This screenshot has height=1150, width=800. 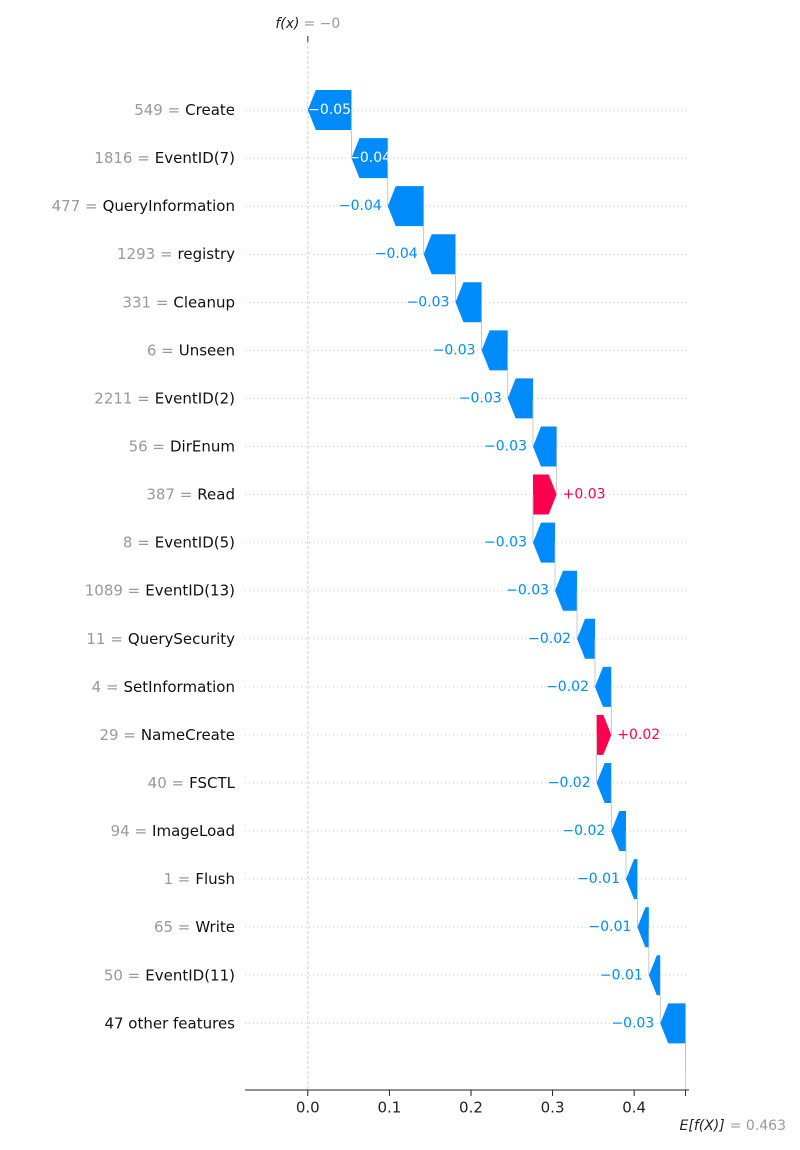 What do you see at coordinates (389, 1108) in the screenshot?
I see `x-tick-label: 0.1` at bounding box center [389, 1108].